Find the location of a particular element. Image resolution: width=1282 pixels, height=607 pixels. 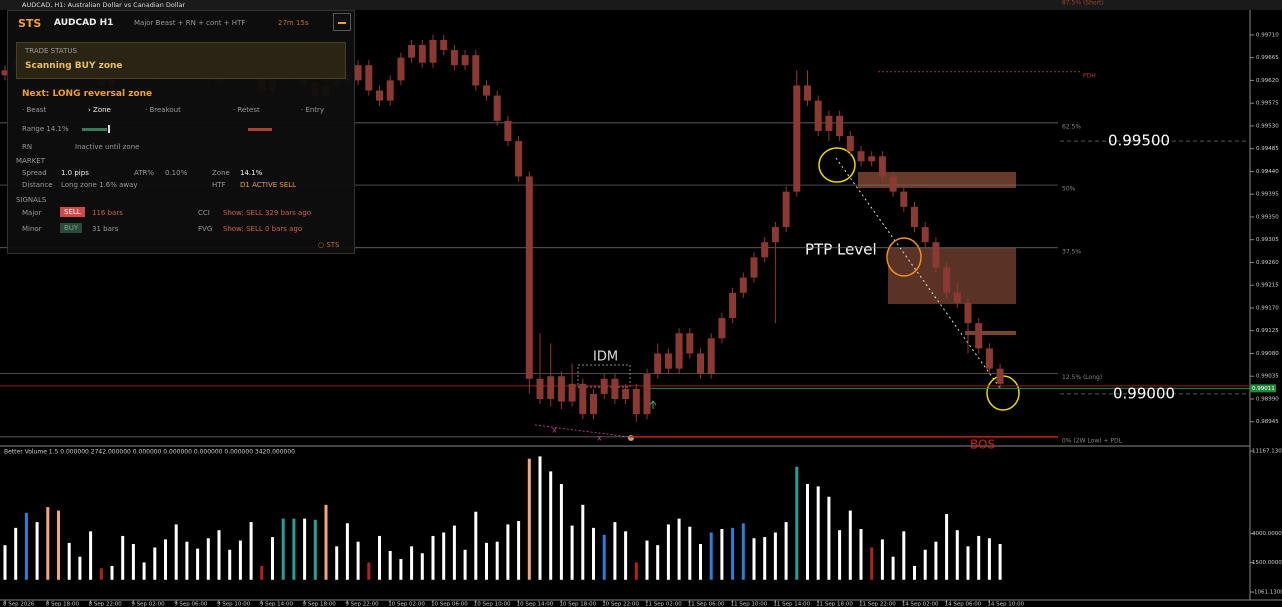

x-tick-label: 8 Sep 2026 is located at coordinates (19, 604).